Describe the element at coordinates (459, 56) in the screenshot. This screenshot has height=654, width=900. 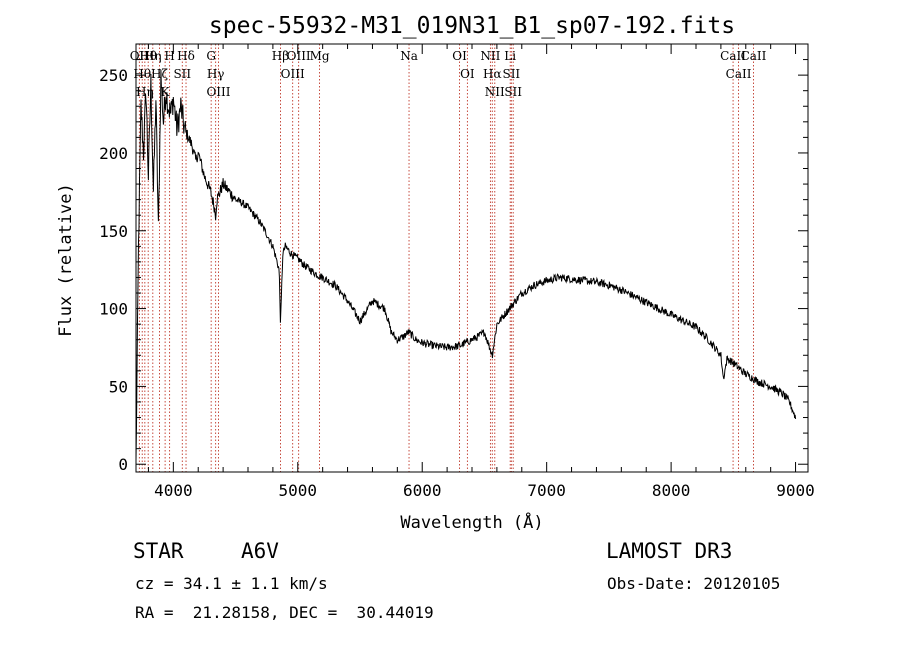
I see `line-marker-label-18: OI` at that location.